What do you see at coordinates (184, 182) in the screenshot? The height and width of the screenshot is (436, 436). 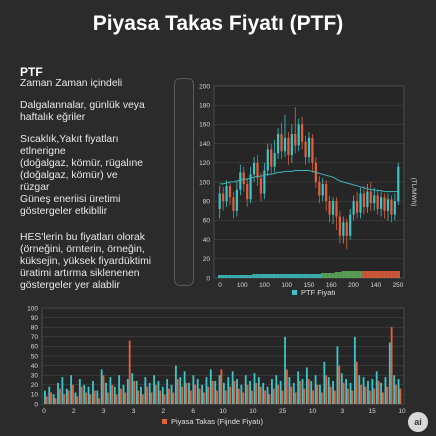 I see `panel-scrollbar` at bounding box center [184, 182].